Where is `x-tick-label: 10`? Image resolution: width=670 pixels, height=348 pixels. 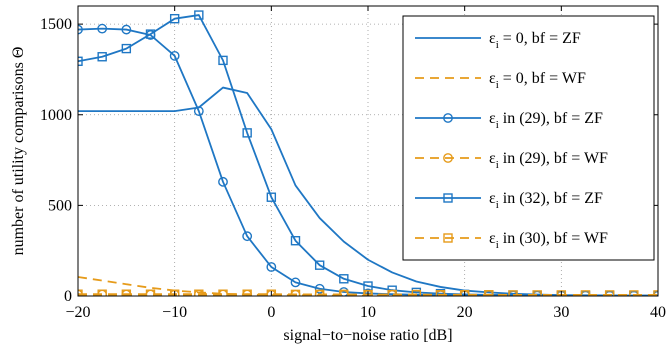 x-tick-label: 10 is located at coordinates (368, 312).